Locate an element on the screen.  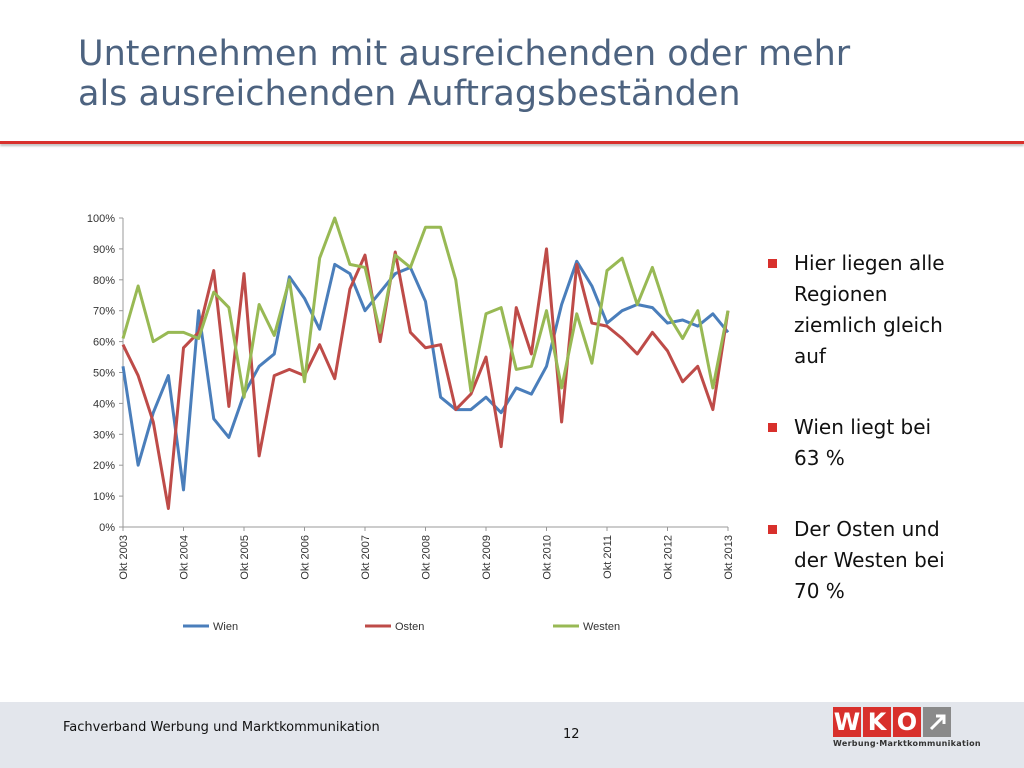
y-tick-label: 100% is located at coordinates (101, 219).